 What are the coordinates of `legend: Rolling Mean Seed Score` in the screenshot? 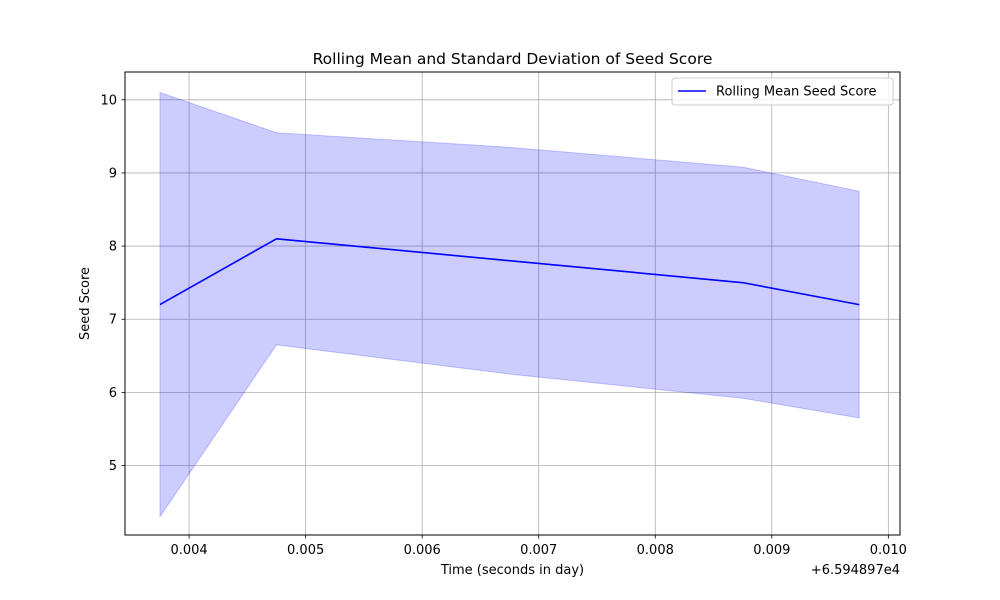 It's located at (782, 91).